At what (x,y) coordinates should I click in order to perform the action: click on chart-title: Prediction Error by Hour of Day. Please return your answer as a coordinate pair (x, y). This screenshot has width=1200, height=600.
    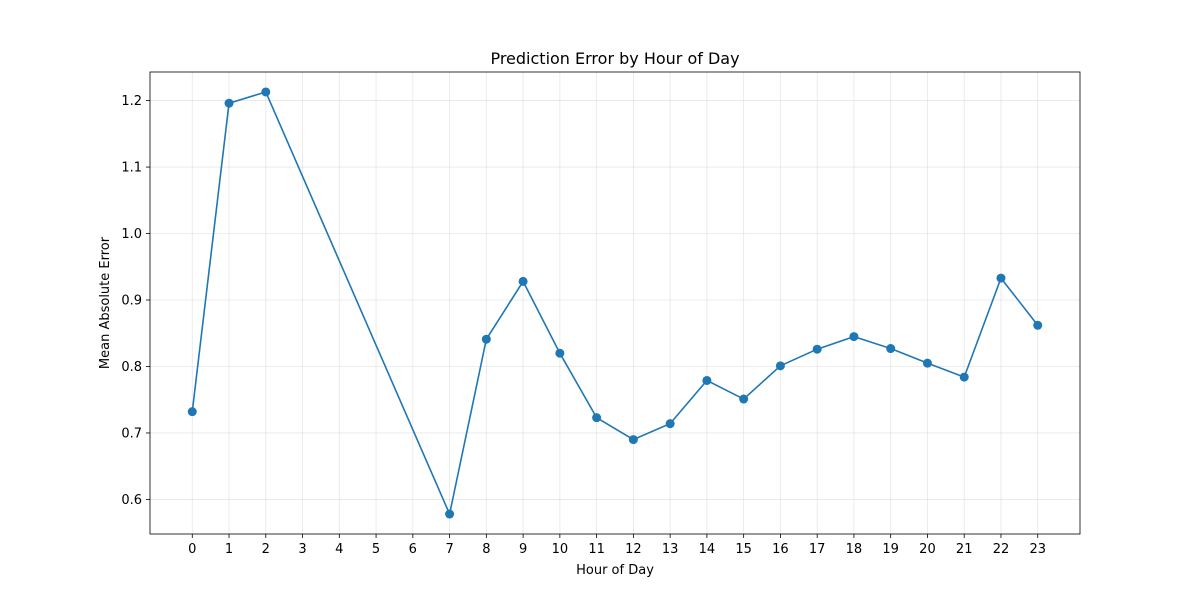
    Looking at the image, I should click on (614, 58).